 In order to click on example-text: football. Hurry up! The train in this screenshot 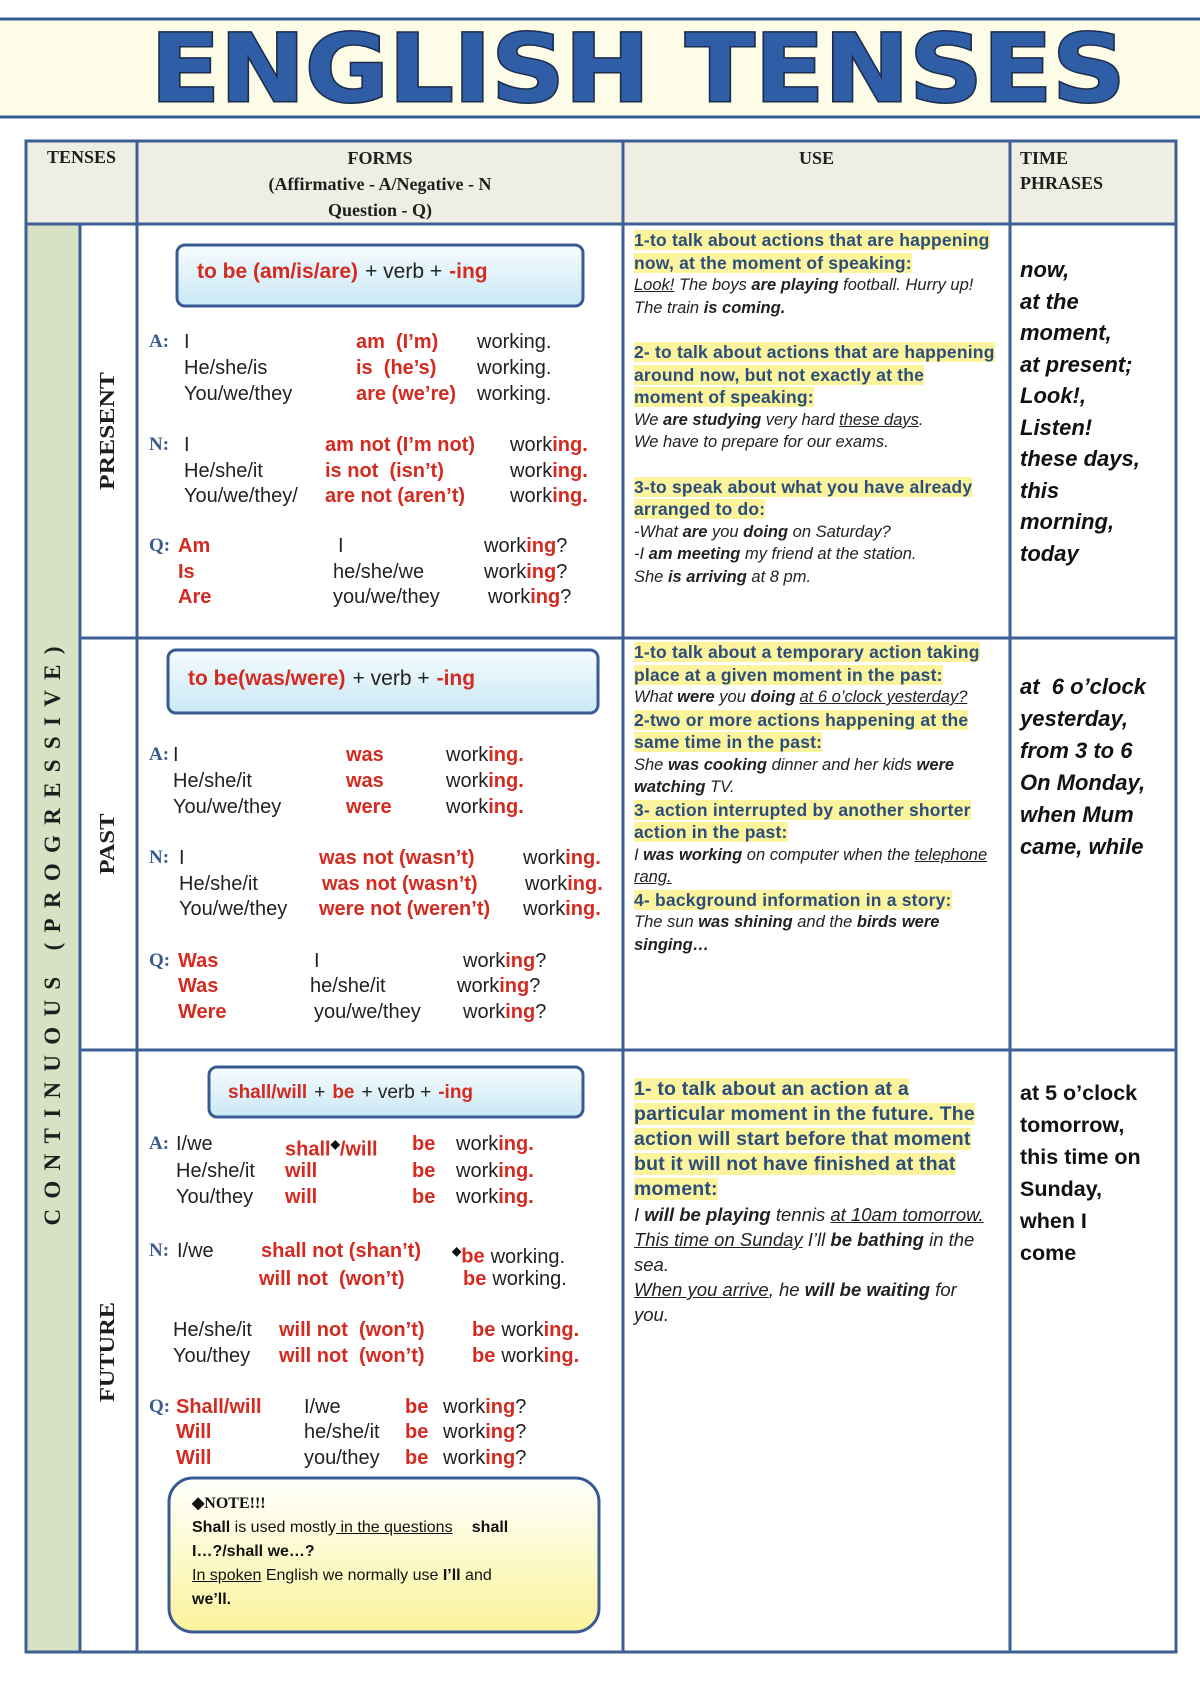, I will do `click(804, 296)`.